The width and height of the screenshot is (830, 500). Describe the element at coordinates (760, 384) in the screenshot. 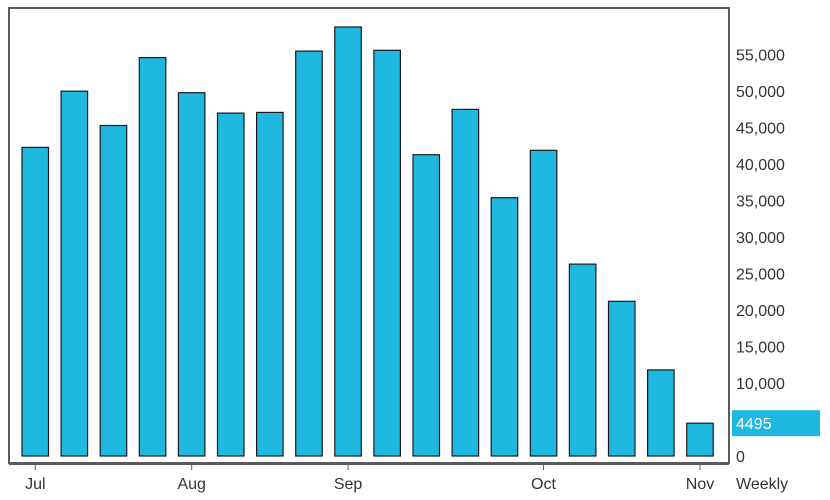

I see `y-tick-label: 10,000` at that location.